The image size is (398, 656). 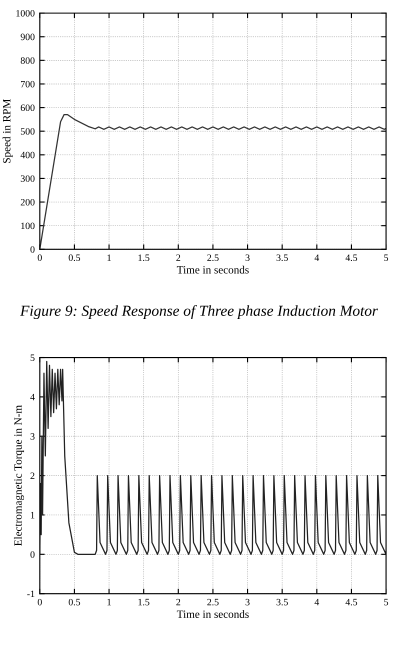 I want to click on y-tick-label: 4, so click(x=32, y=397).